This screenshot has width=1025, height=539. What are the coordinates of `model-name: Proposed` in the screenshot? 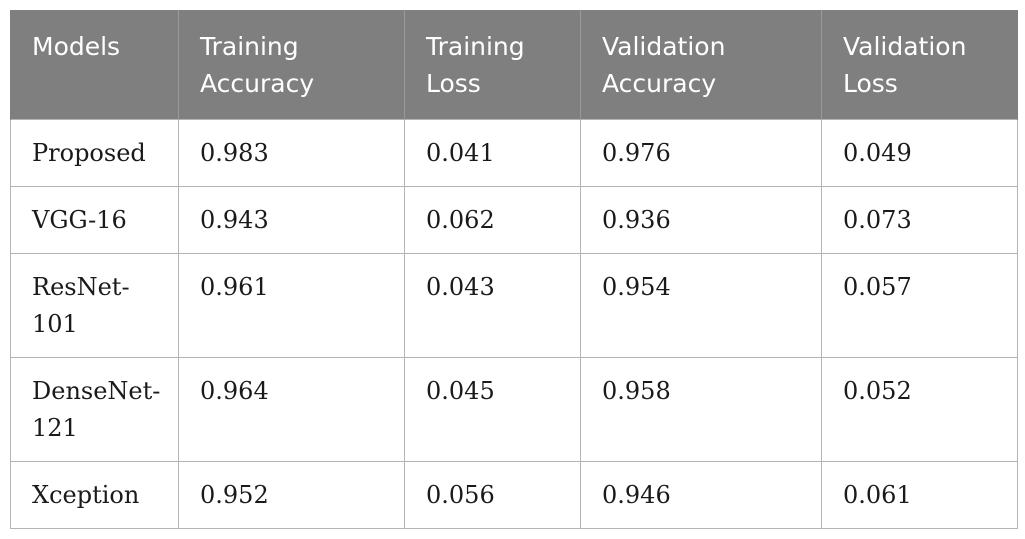 It's located at (89, 153).